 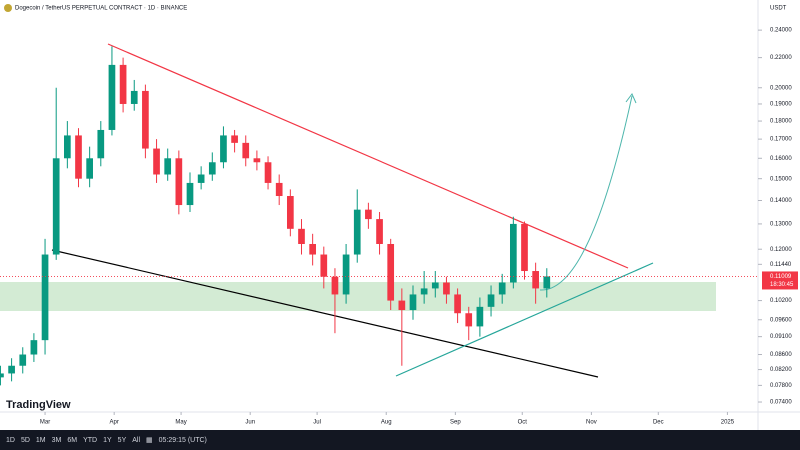 I want to click on range-button: All, so click(x=136, y=440).